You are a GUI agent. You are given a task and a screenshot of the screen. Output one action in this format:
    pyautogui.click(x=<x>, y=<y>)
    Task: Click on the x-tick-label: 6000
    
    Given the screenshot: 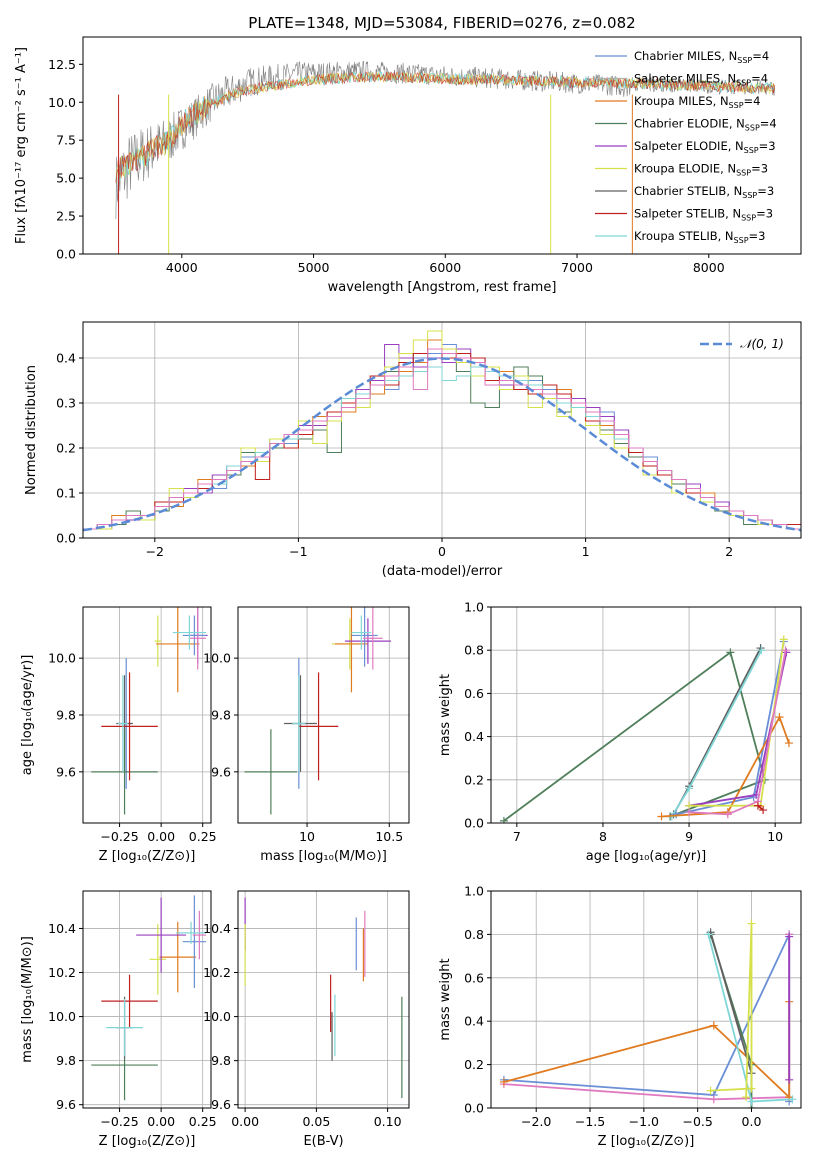 What is the action you would take?
    pyautogui.click(x=445, y=267)
    